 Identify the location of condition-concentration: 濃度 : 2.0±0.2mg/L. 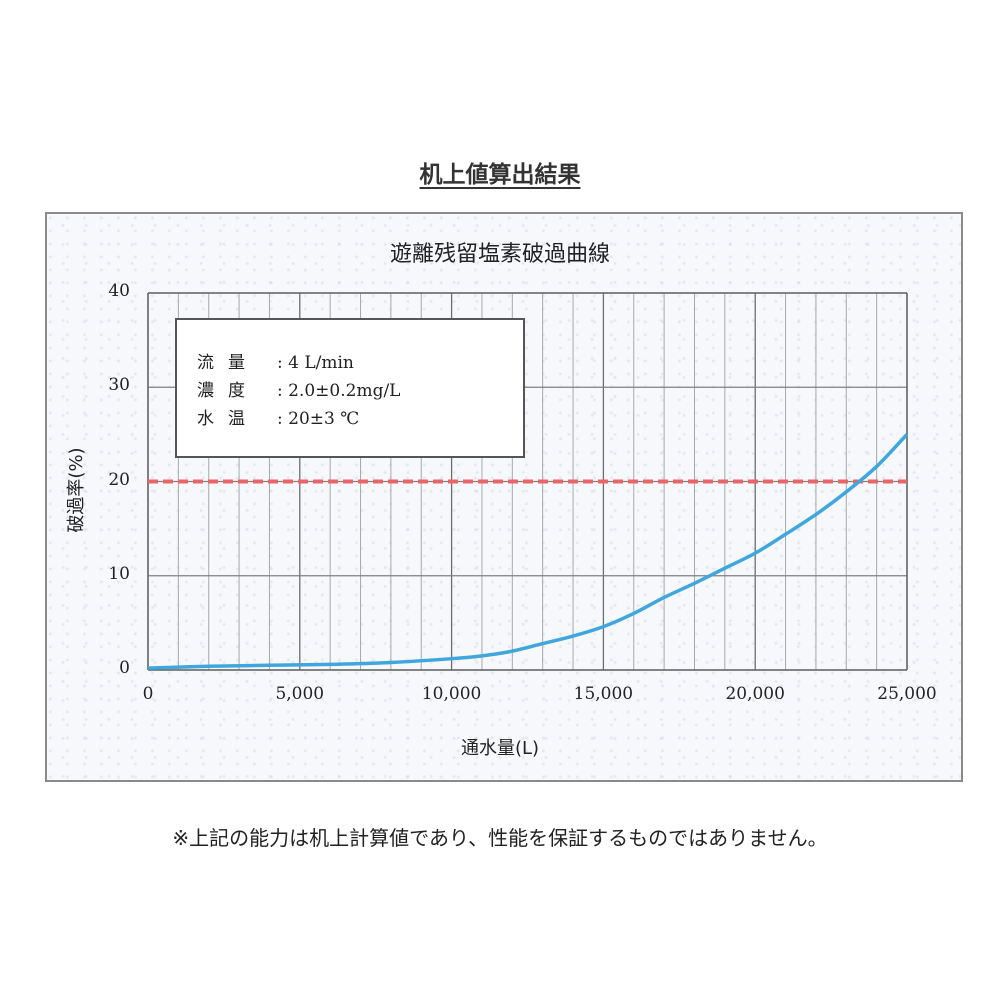
(298, 388).